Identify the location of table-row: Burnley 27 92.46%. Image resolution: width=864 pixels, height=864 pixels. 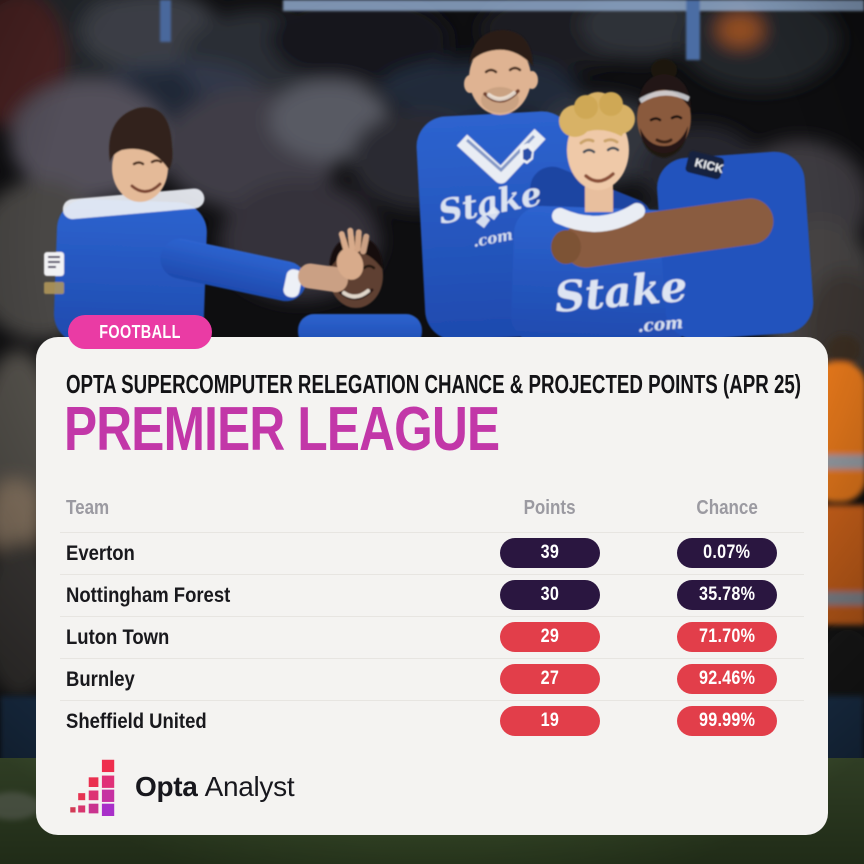
(432, 679).